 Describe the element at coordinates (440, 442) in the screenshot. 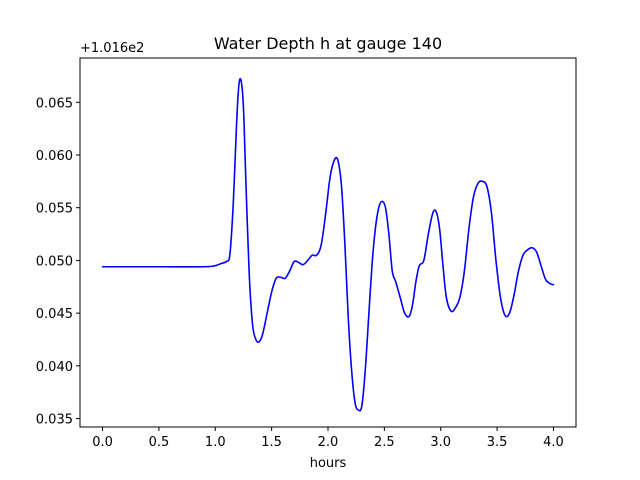

I see `x-tick-label: 3.0` at that location.